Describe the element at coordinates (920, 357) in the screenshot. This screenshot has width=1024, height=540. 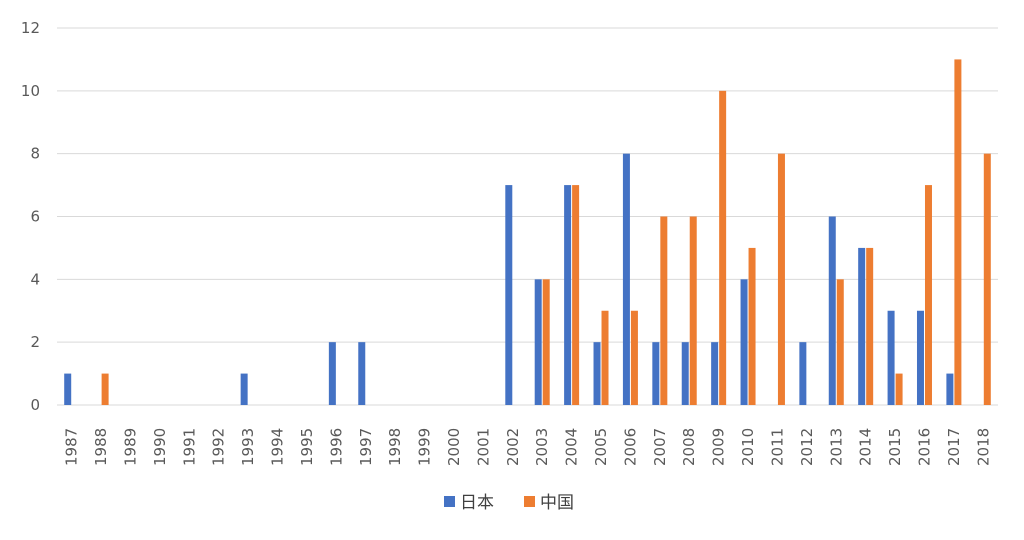
I see `bar-japan-2016` at that location.